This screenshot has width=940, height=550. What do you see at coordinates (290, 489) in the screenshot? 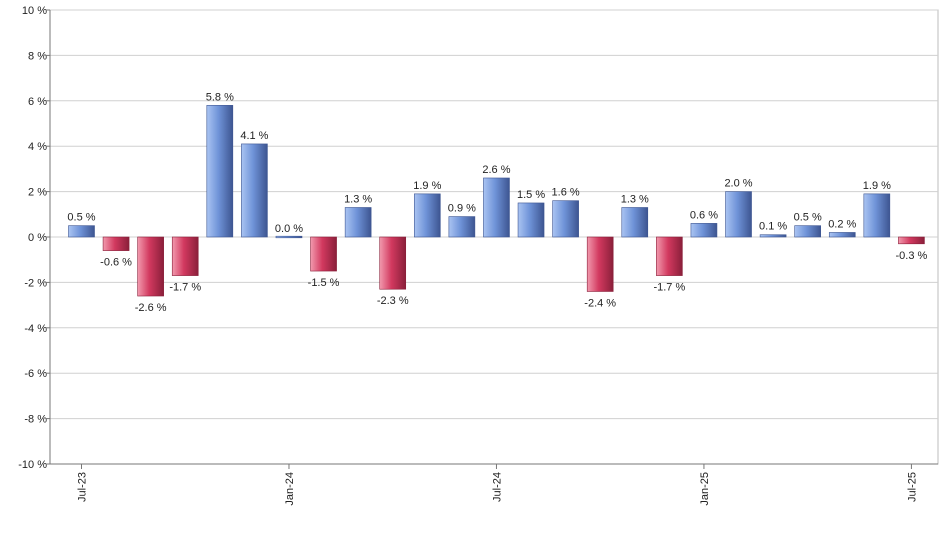
I see `x-tick-label: Jan-24` at bounding box center [290, 489].